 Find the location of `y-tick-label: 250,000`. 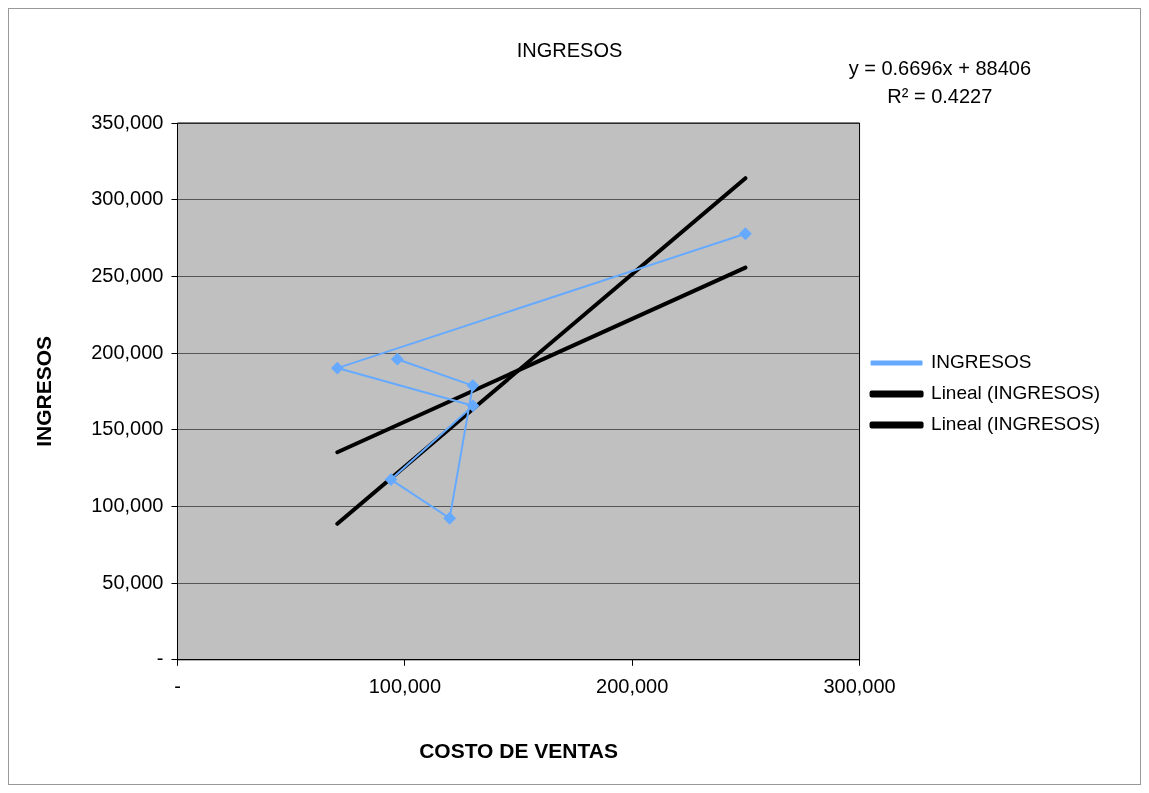

y-tick-label: 250,000 is located at coordinates (127, 274).